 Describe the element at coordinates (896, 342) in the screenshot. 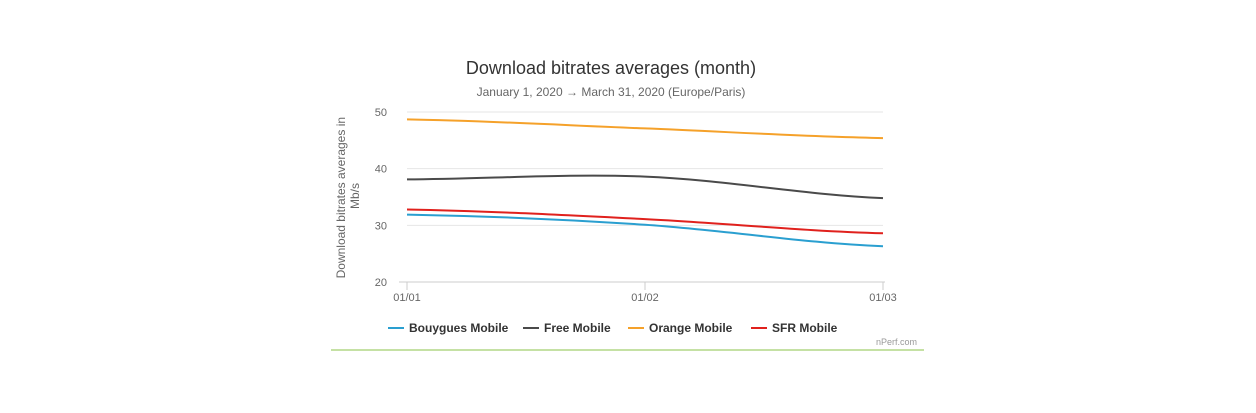

I see `credit-label: nPerf.com` at that location.